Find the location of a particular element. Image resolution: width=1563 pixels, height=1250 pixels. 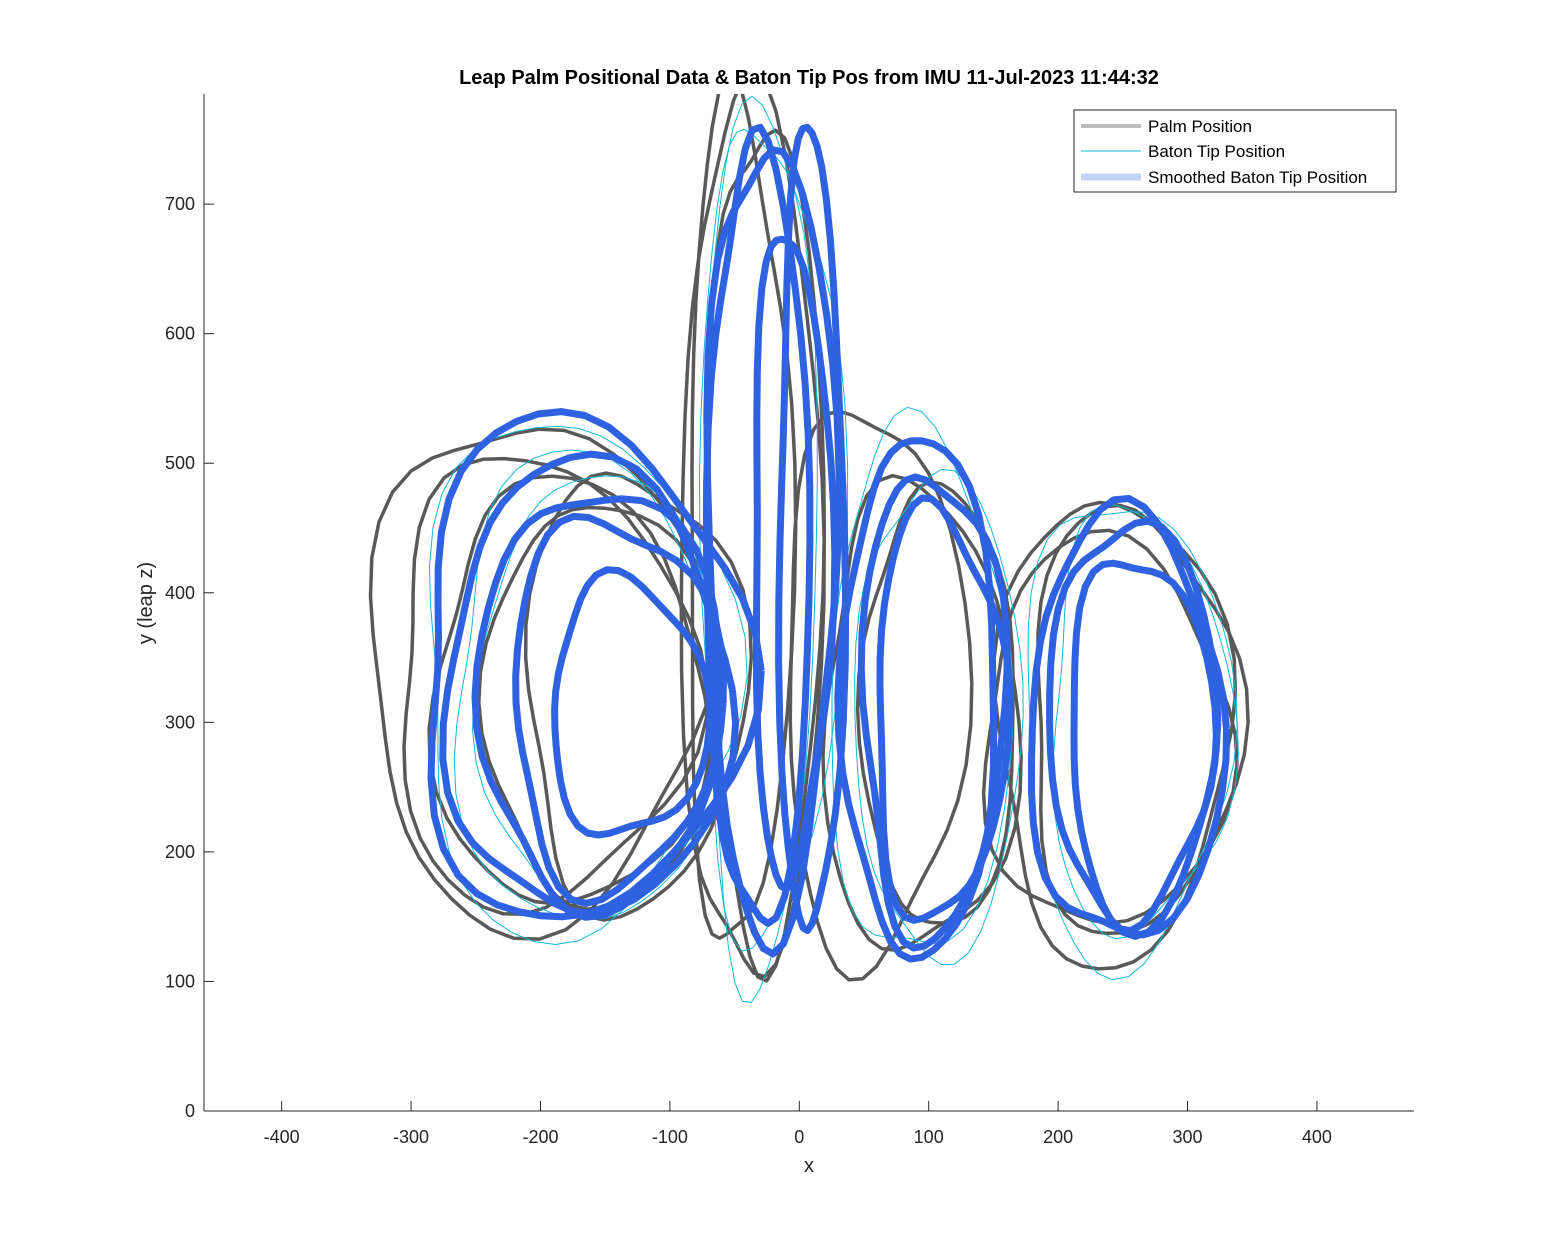

y-tick-label: 0 is located at coordinates (190, 1111).